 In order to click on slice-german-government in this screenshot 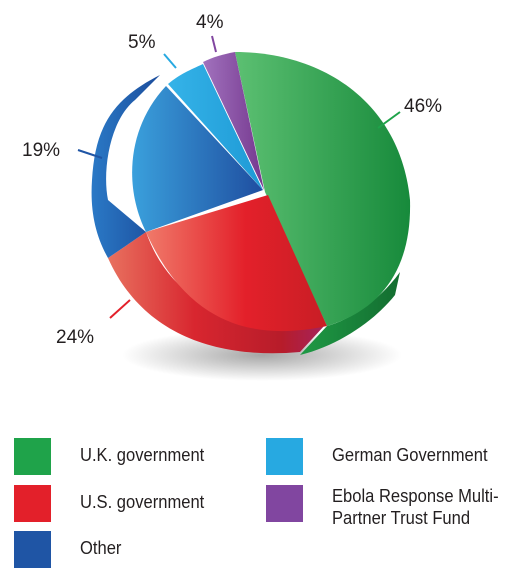, I will do `click(215, 127)`.